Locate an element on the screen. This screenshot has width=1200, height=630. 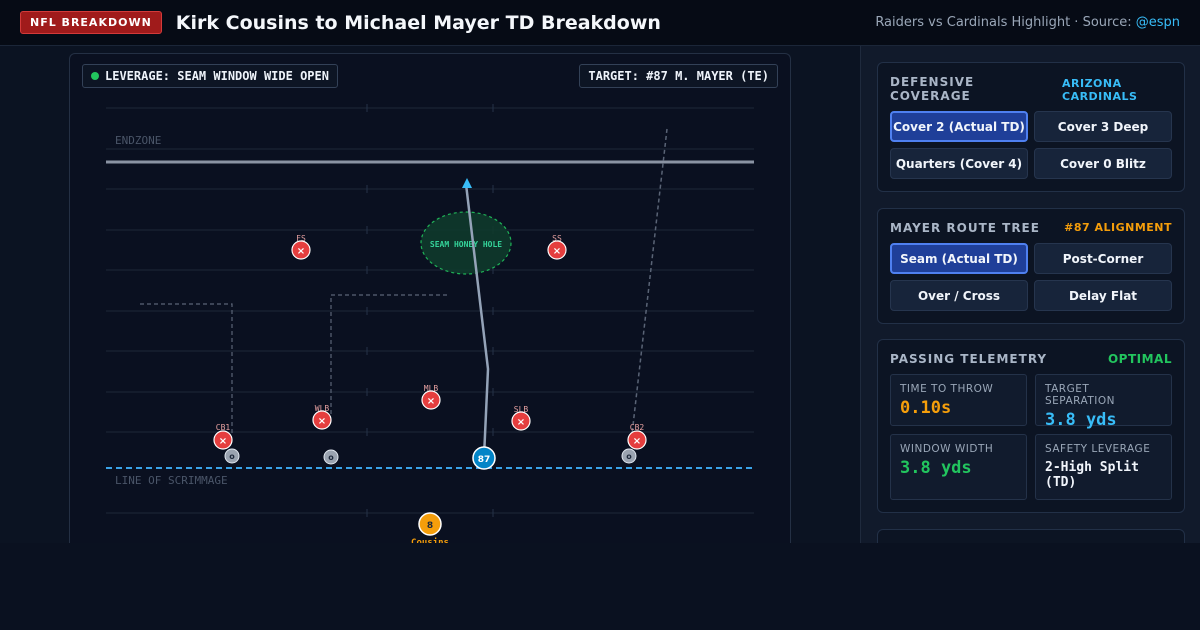
defender-slb: SLB × is located at coordinates (521, 418).